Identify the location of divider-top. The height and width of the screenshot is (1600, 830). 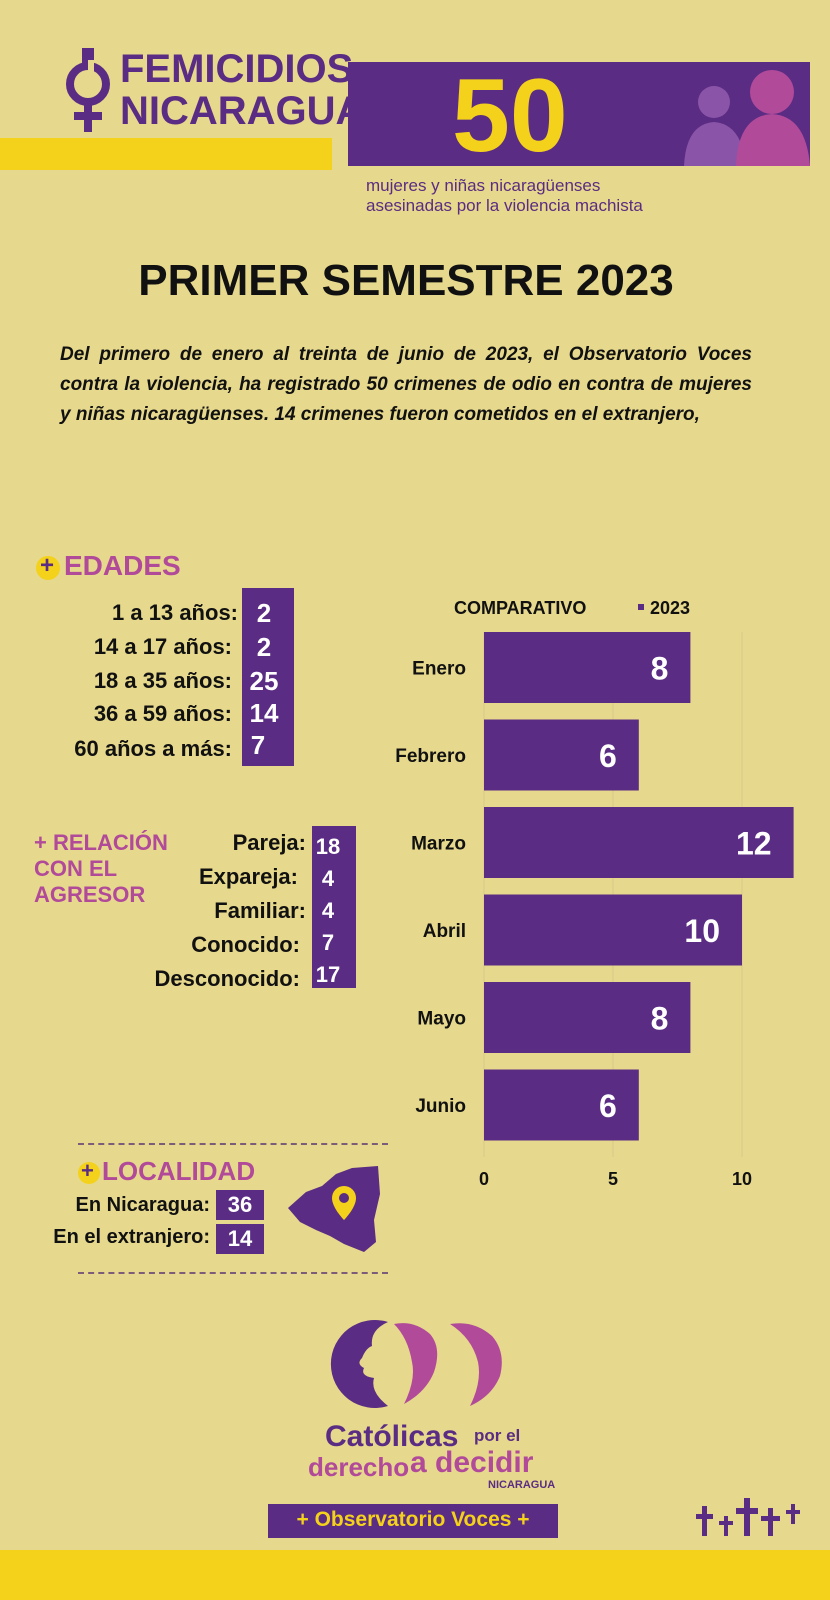
(233, 1144).